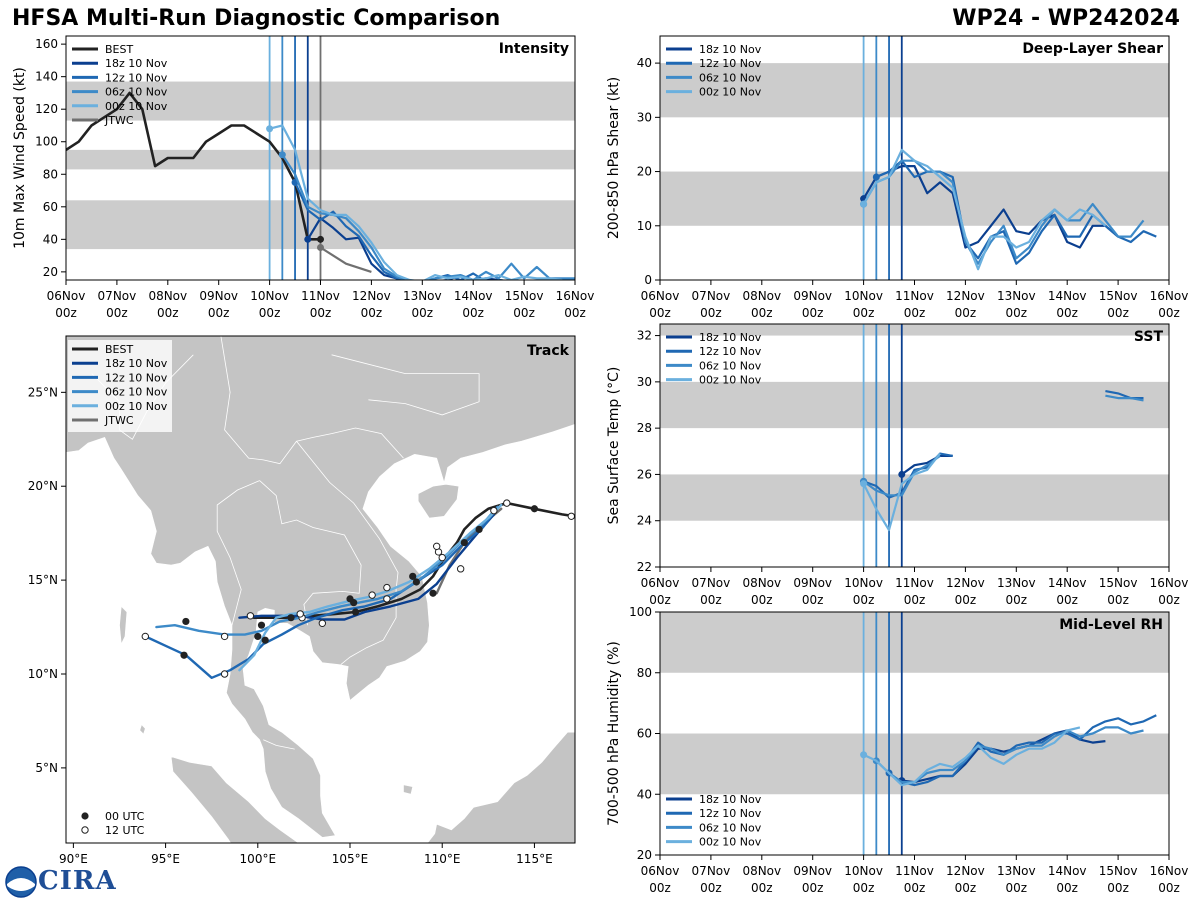 This screenshot has height=900, width=1200. Describe the element at coordinates (46, 77) in the screenshot. I see `y-tick-label: 140` at that location.